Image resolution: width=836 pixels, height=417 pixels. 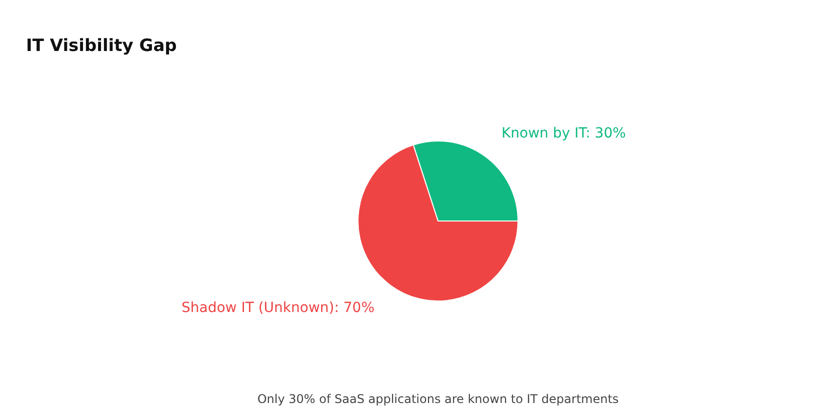 What do you see at coordinates (278, 308) in the screenshot?
I see `slice-label: Shadow IT (Unknown): 70%` at bounding box center [278, 308].